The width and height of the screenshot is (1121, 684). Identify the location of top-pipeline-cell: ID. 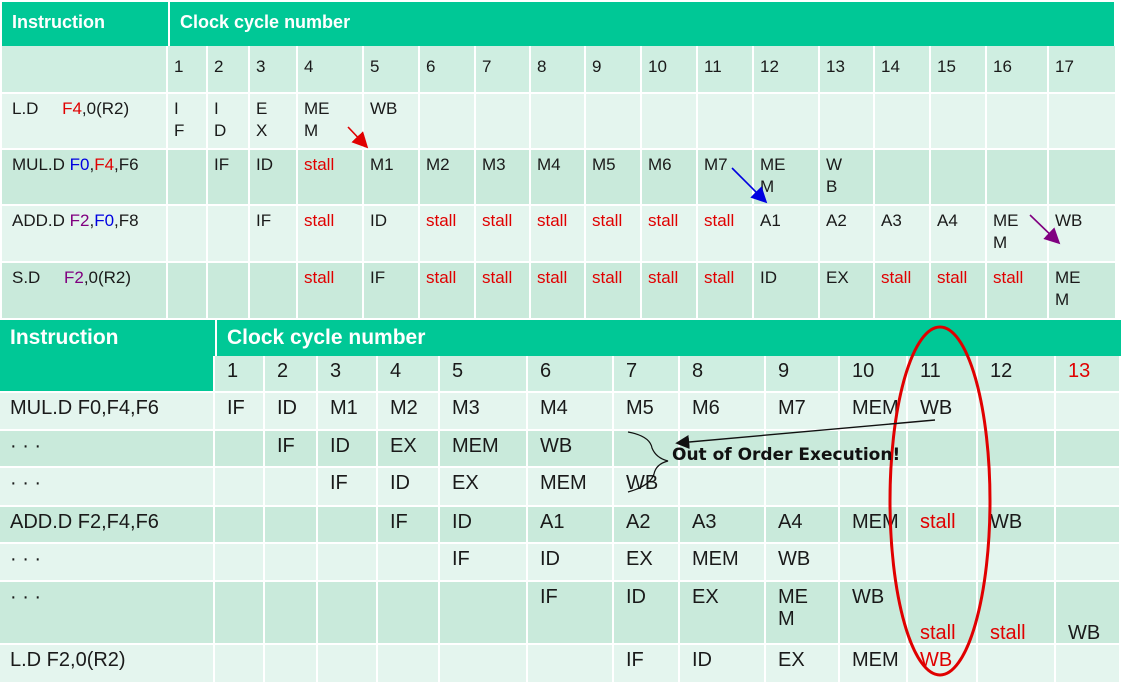
(392, 234).